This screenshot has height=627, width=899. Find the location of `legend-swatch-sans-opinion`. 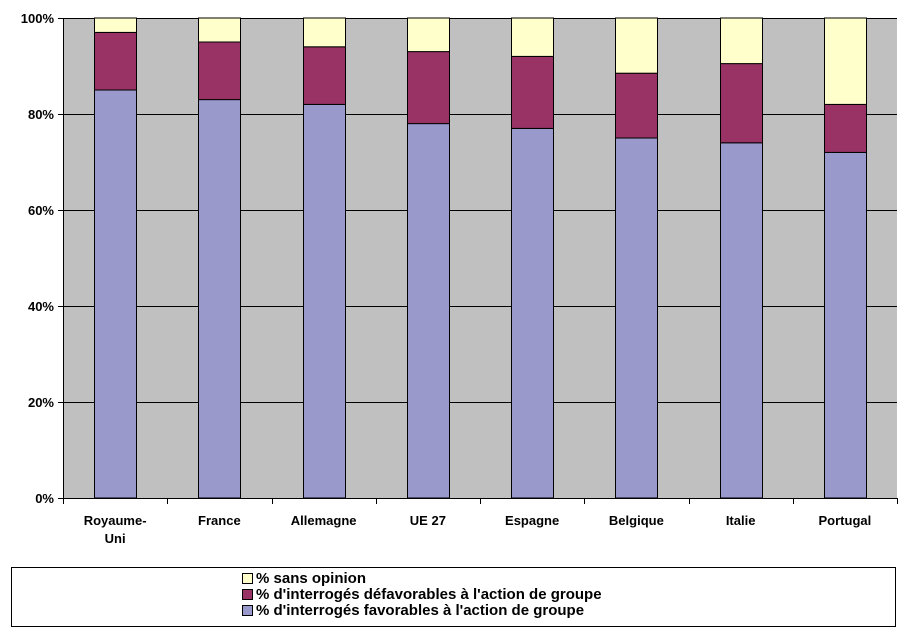

legend-swatch-sans-opinion is located at coordinates (247, 578).